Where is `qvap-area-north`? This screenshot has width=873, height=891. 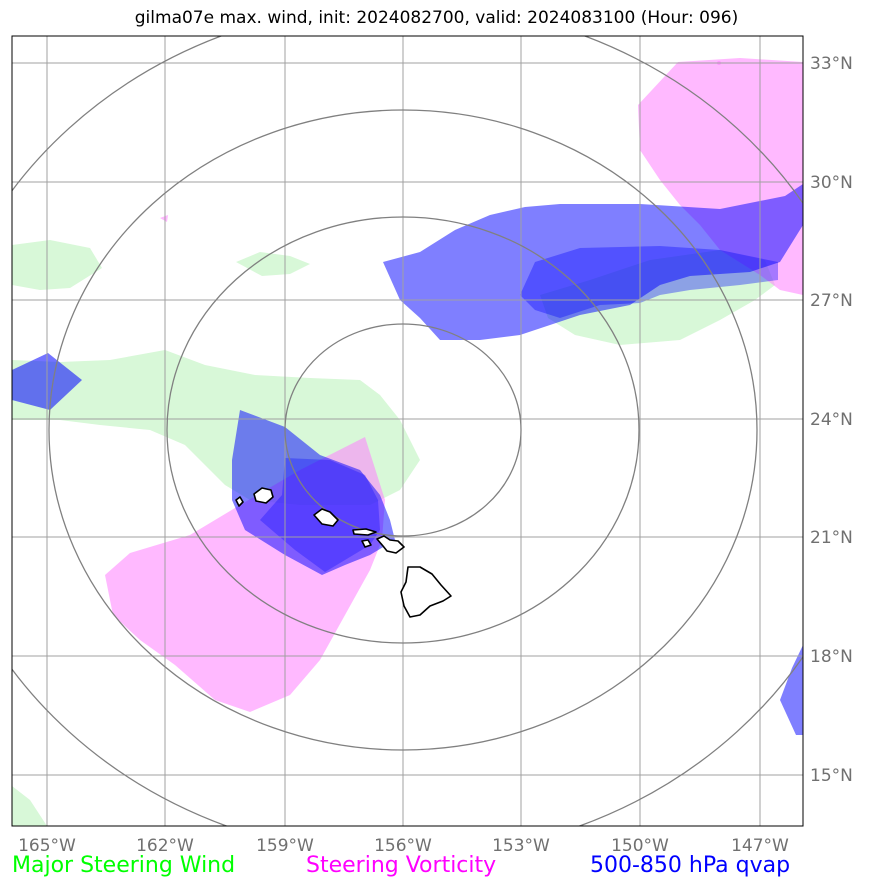 qvap-area-north is located at coordinates (593, 262).